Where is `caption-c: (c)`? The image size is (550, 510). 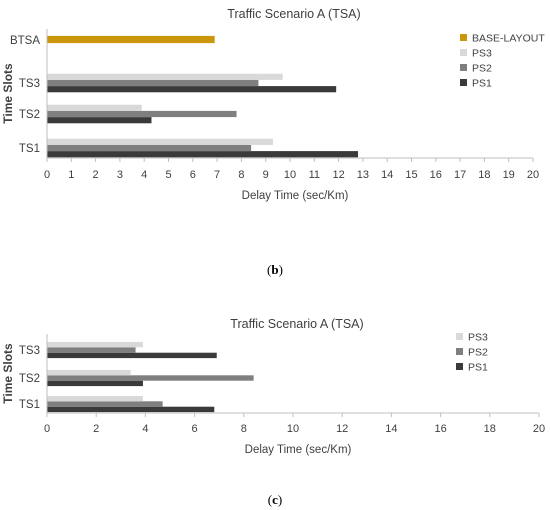 caption-c: (c) is located at coordinates (275, 499).